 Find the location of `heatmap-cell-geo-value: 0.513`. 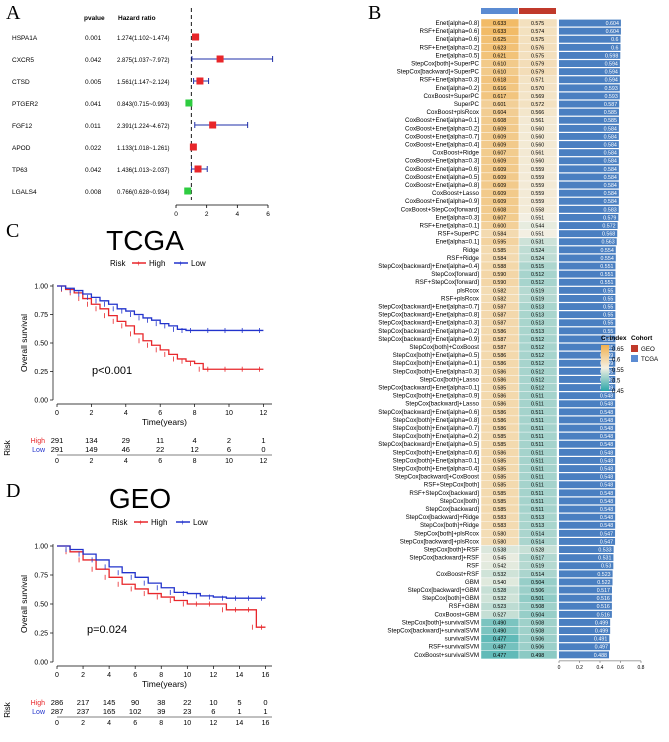

heatmap-cell-geo-value: 0.513 is located at coordinates (537, 308).